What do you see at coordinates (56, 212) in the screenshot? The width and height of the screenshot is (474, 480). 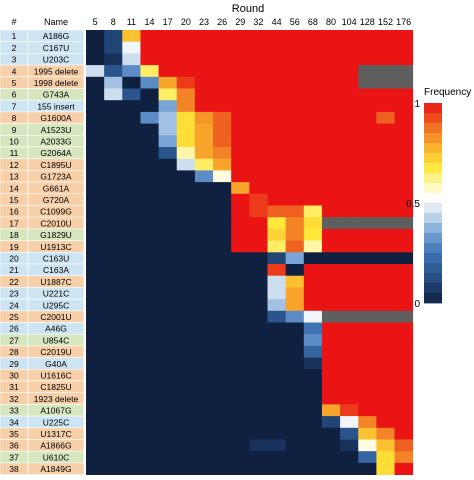 I see `row-name: C1099G` at bounding box center [56, 212].